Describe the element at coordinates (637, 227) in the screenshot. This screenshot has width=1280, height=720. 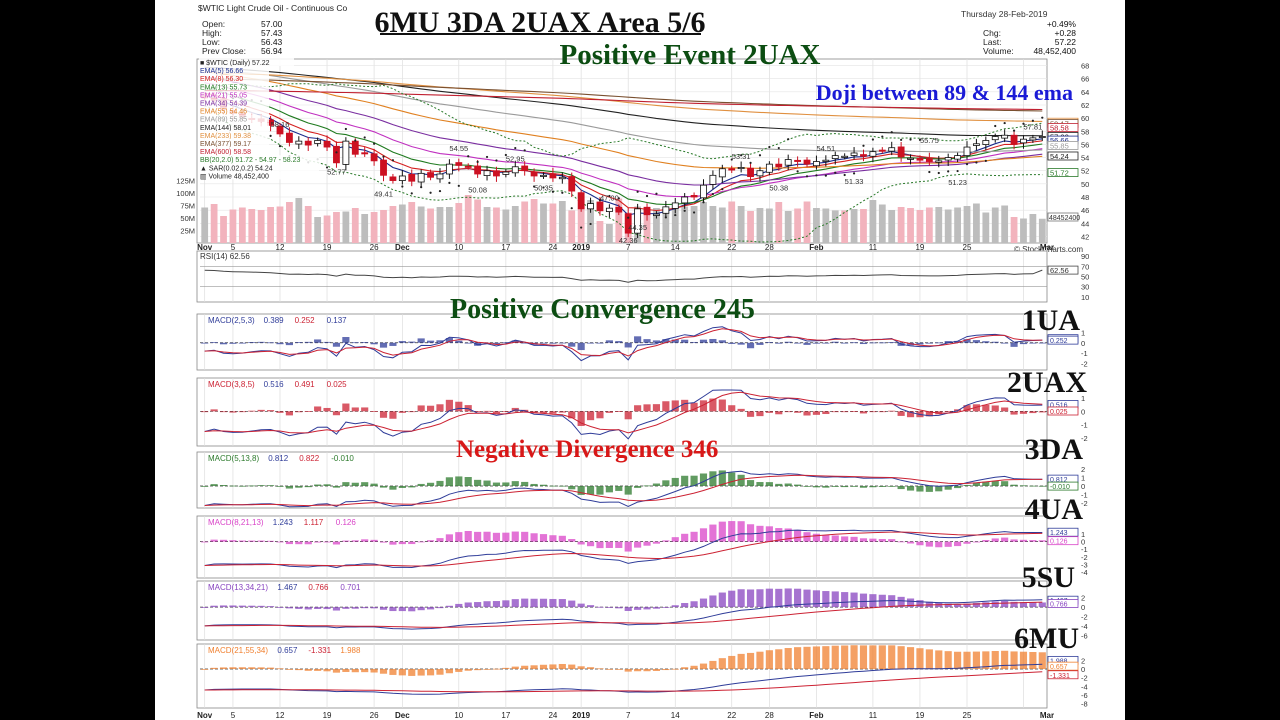
I see `price-callout: 44.35` at that location.